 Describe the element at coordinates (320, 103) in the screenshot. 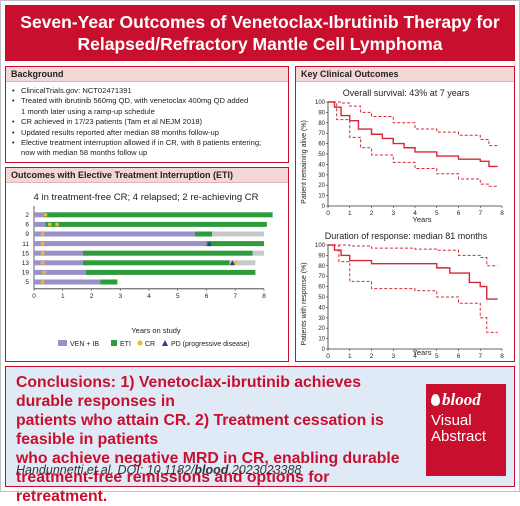

I see `os-ytick-label: 100` at that location.